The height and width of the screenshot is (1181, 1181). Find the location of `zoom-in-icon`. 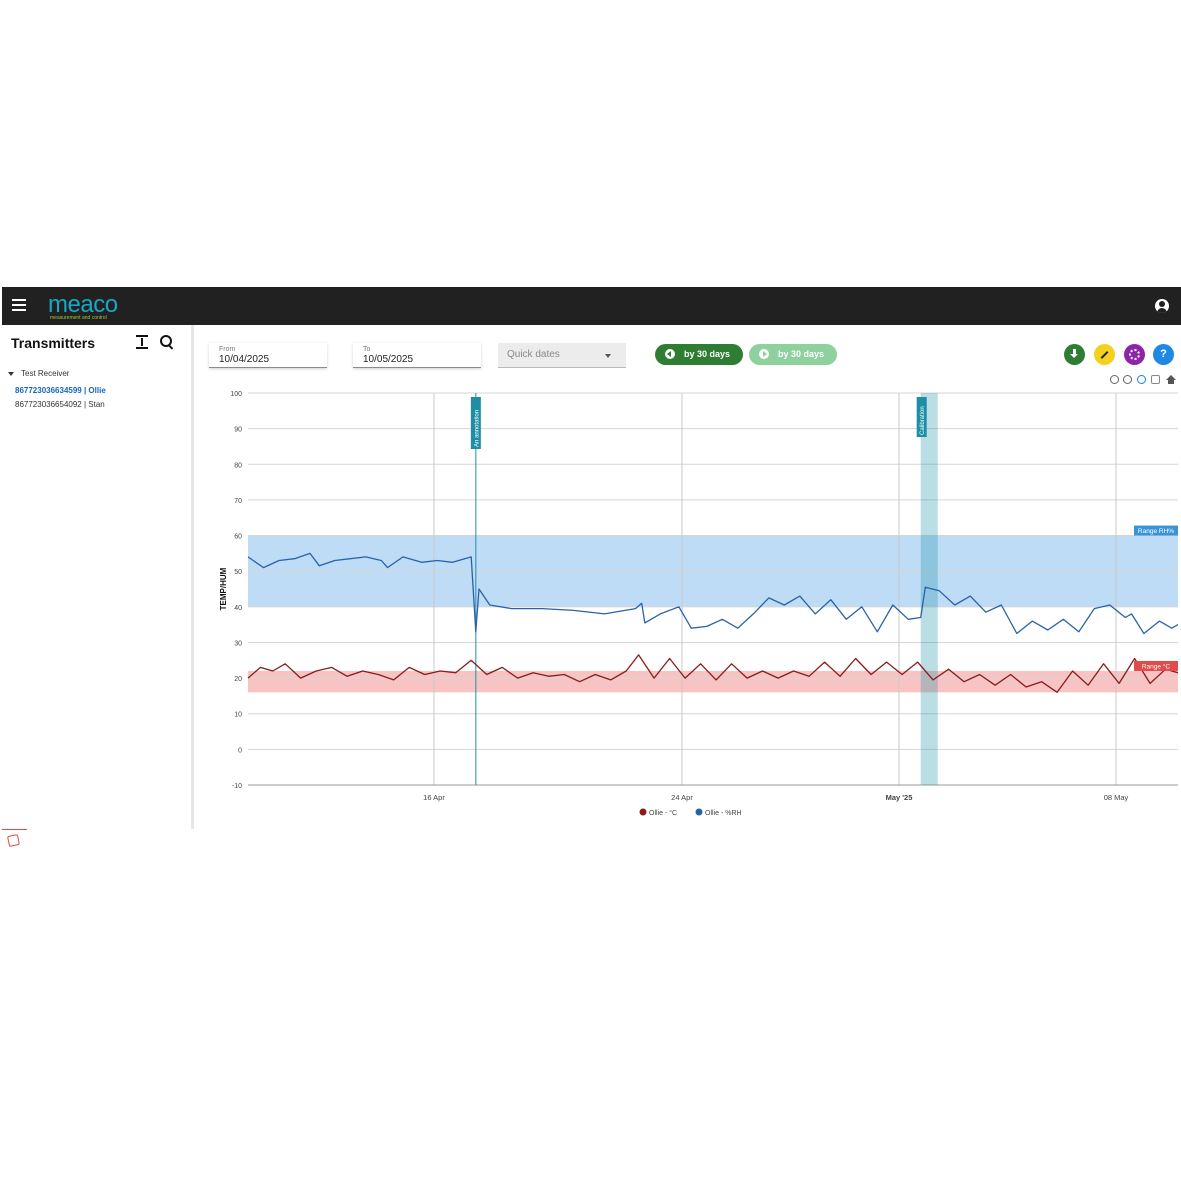

zoom-in-icon is located at coordinates (1114, 379).